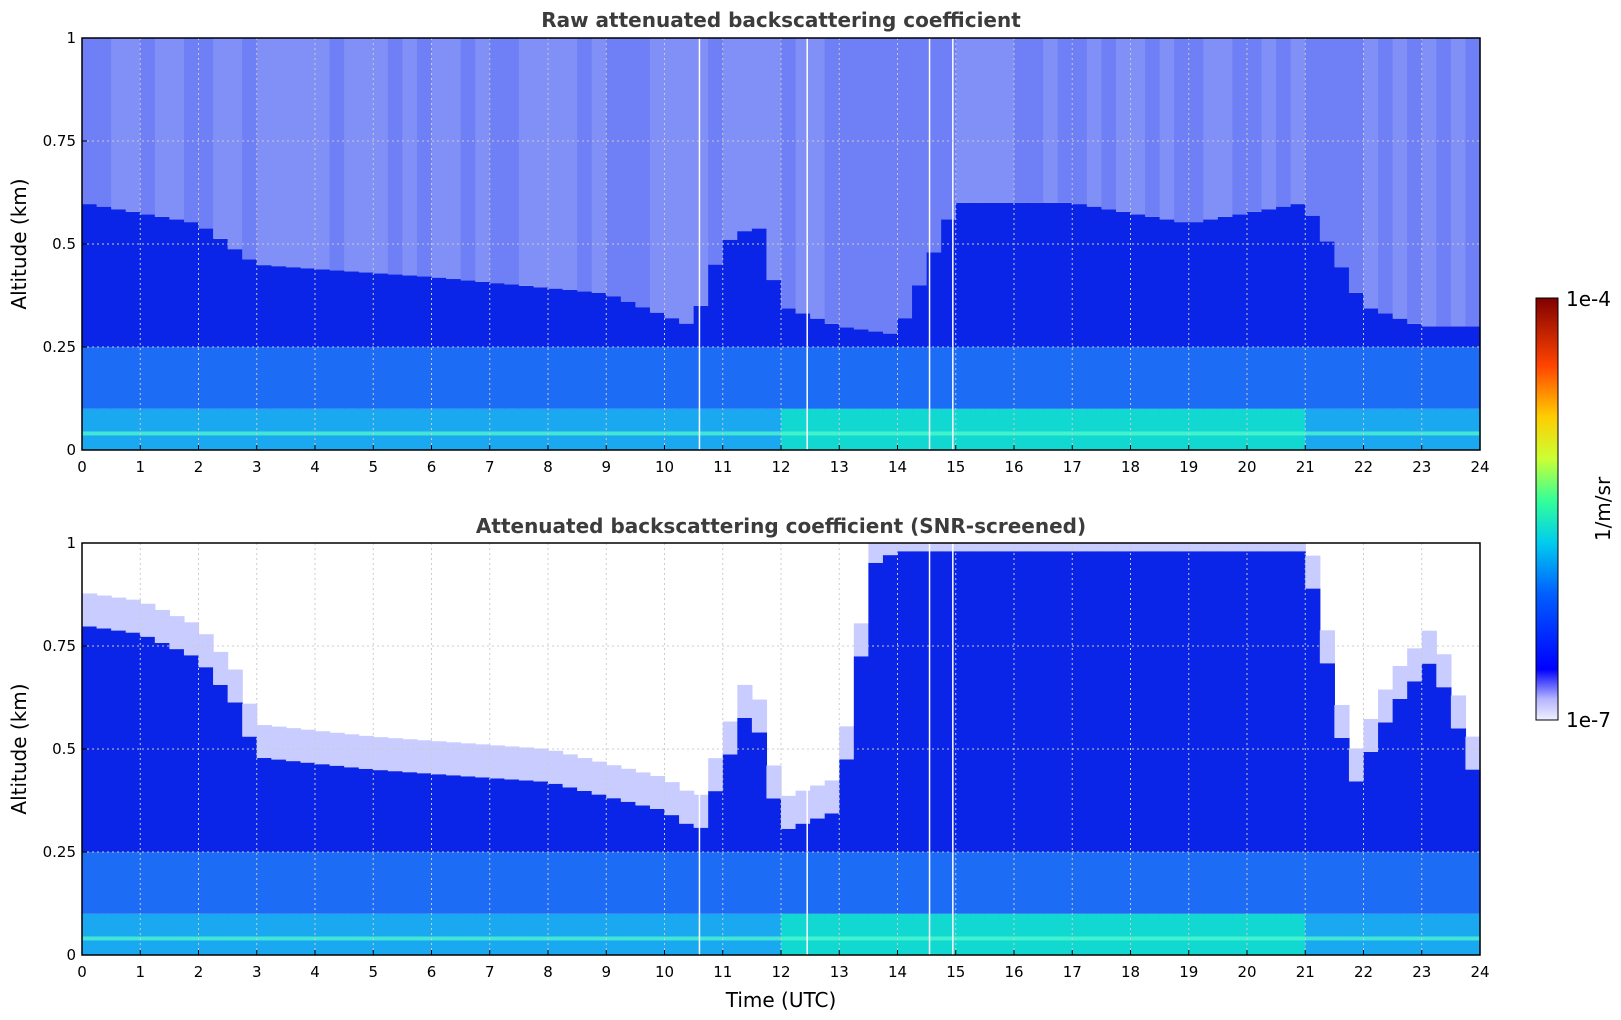 The height and width of the screenshot is (1020, 1621). I want to click on x-tick-label: 3, so click(257, 467).